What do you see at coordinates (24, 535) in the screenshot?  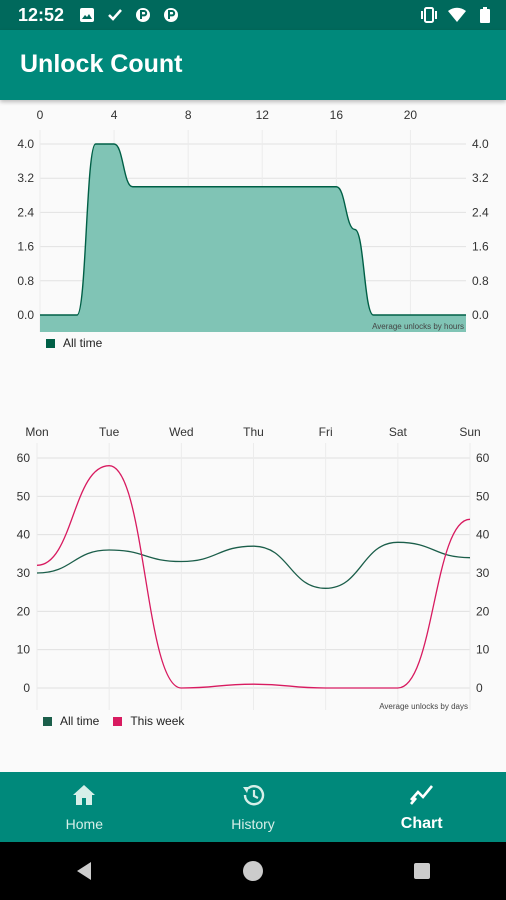 I see `y-tick-label-left: 40` at bounding box center [24, 535].